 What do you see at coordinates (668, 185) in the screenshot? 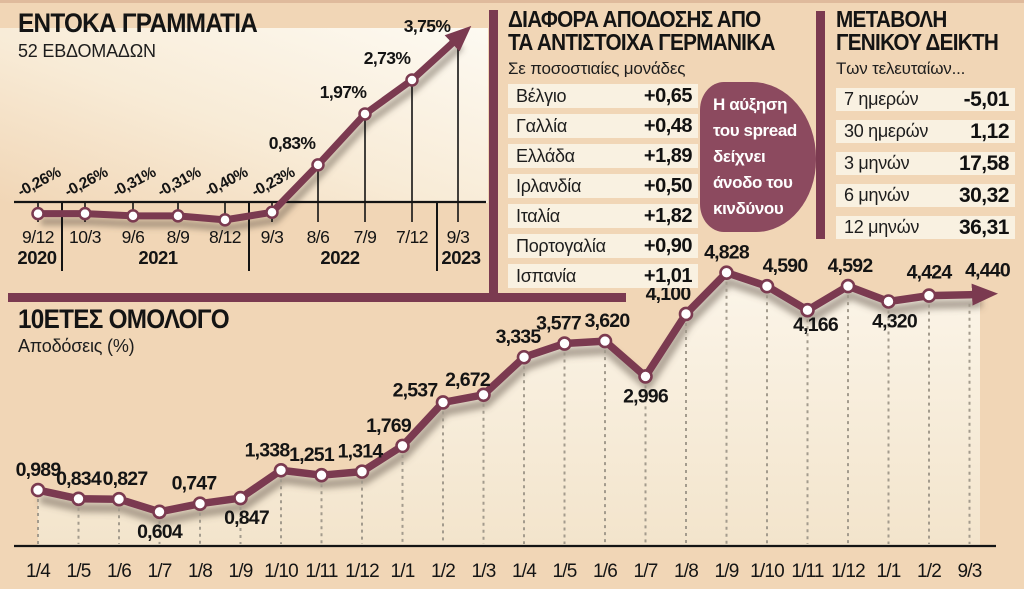
I see `row-value: +0,50` at bounding box center [668, 185].